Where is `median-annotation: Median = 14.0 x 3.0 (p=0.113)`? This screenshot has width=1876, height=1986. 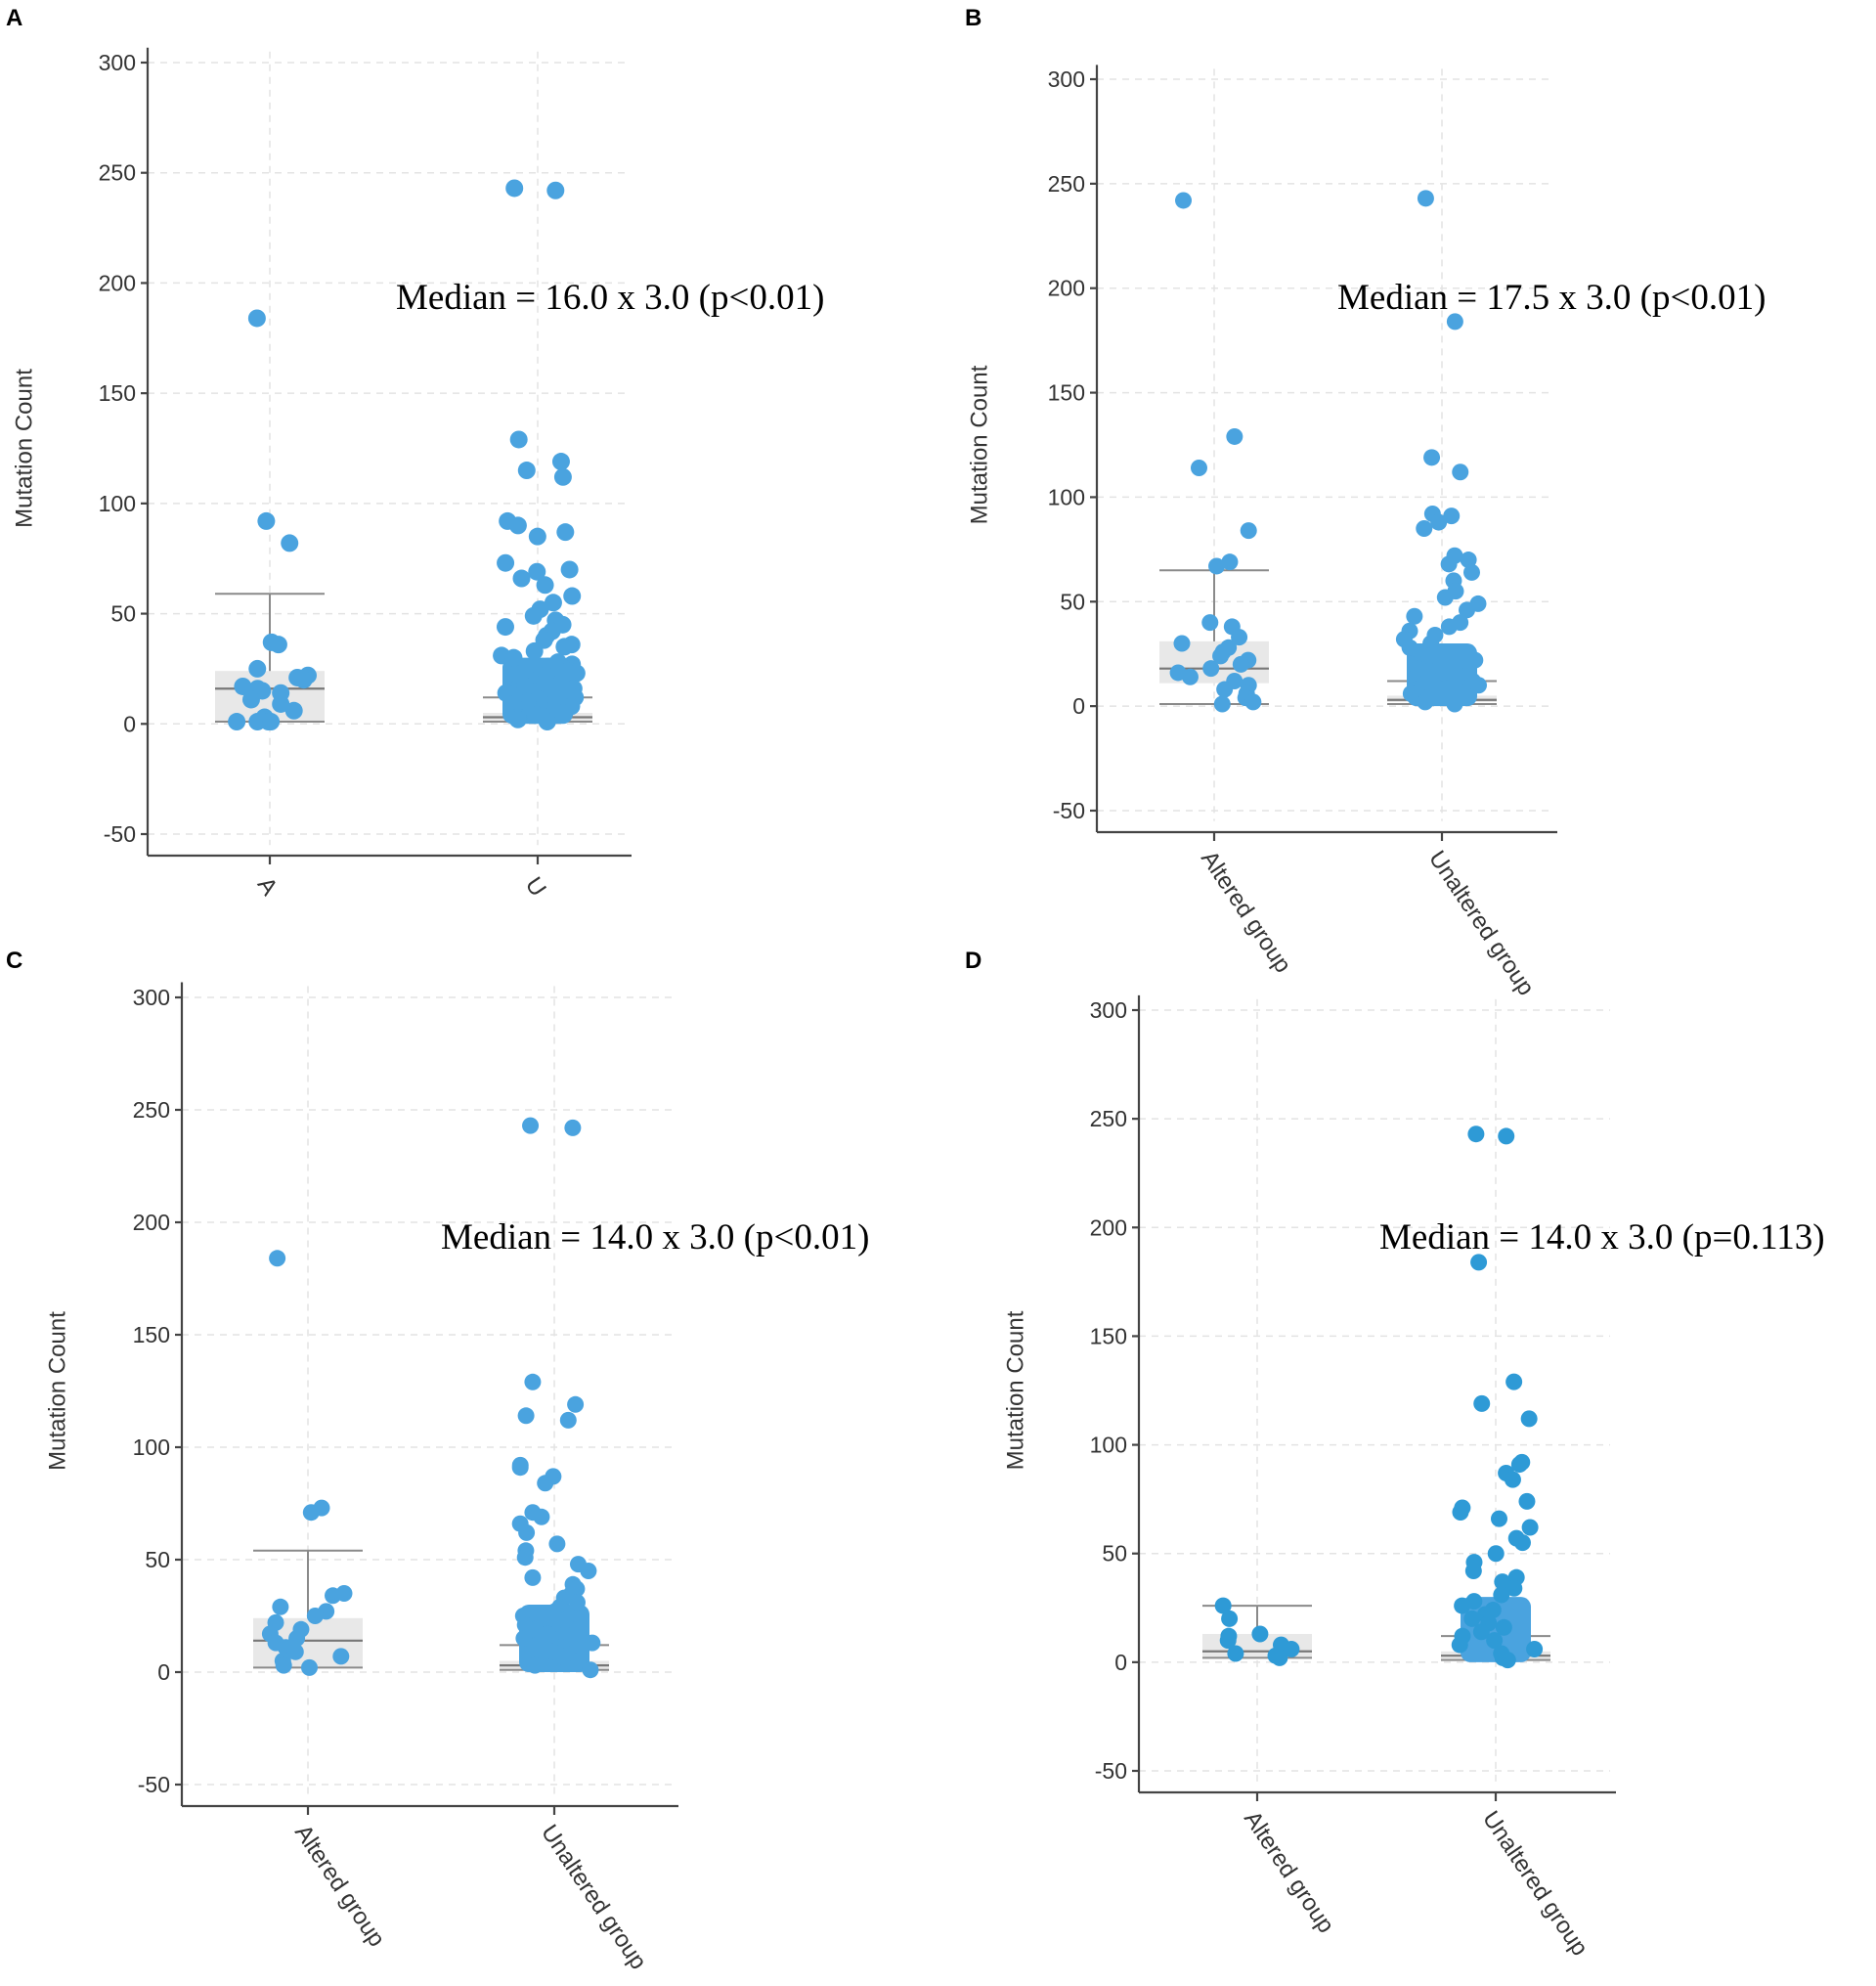 median-annotation: Median = 14.0 x 3.0 (p=0.113) is located at coordinates (1602, 1237).